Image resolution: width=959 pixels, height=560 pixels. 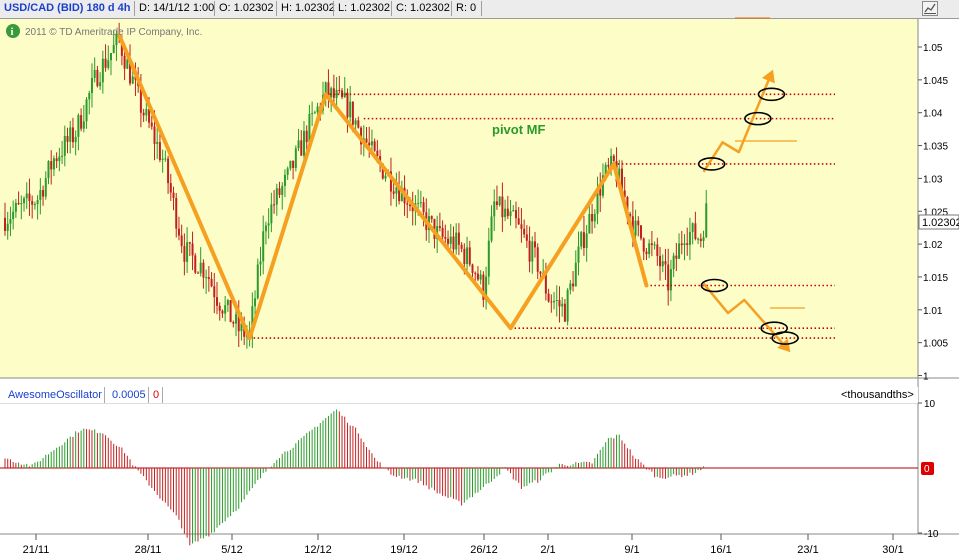 I want to click on price-axis-tick-label: 1.045, so click(x=935, y=81).